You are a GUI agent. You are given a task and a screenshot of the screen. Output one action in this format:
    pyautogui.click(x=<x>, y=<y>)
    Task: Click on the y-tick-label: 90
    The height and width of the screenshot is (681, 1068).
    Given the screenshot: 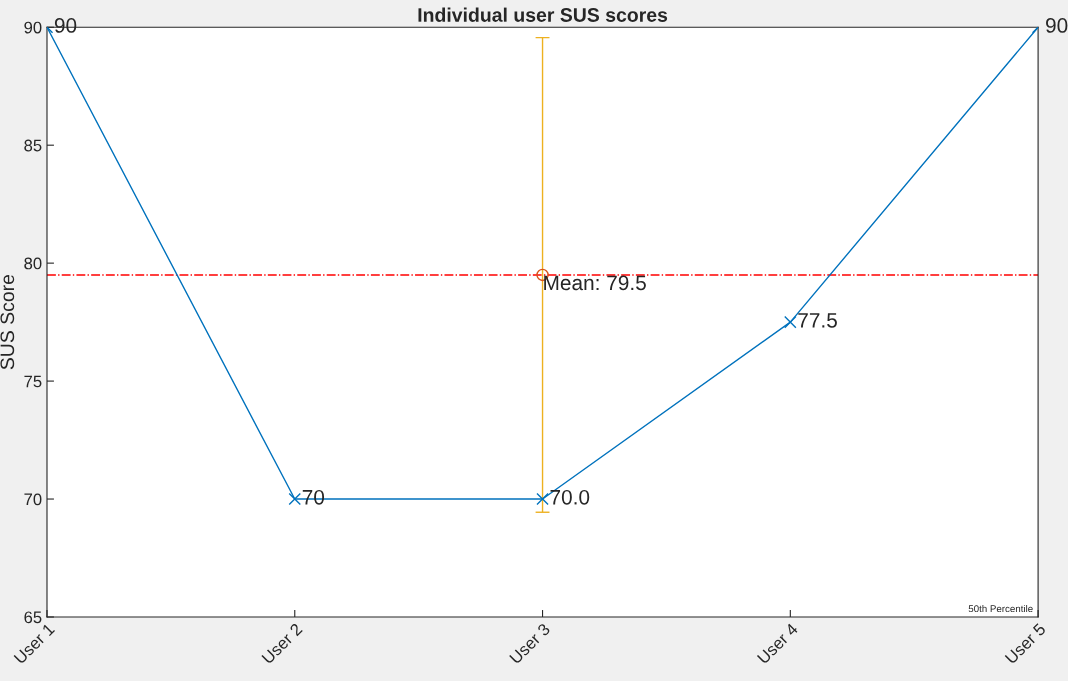 What is the action you would take?
    pyautogui.click(x=33, y=27)
    